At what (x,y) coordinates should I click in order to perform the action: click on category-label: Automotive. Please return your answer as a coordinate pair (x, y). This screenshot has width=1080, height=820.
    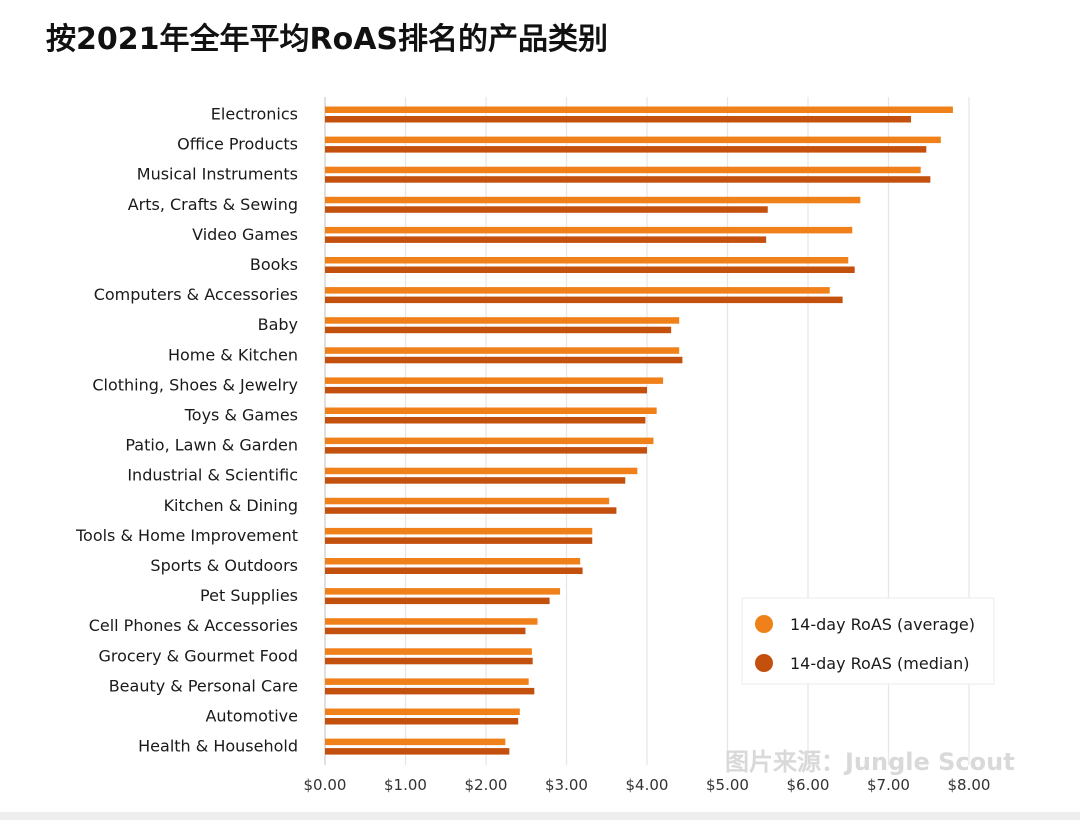
    Looking at the image, I should click on (251, 716).